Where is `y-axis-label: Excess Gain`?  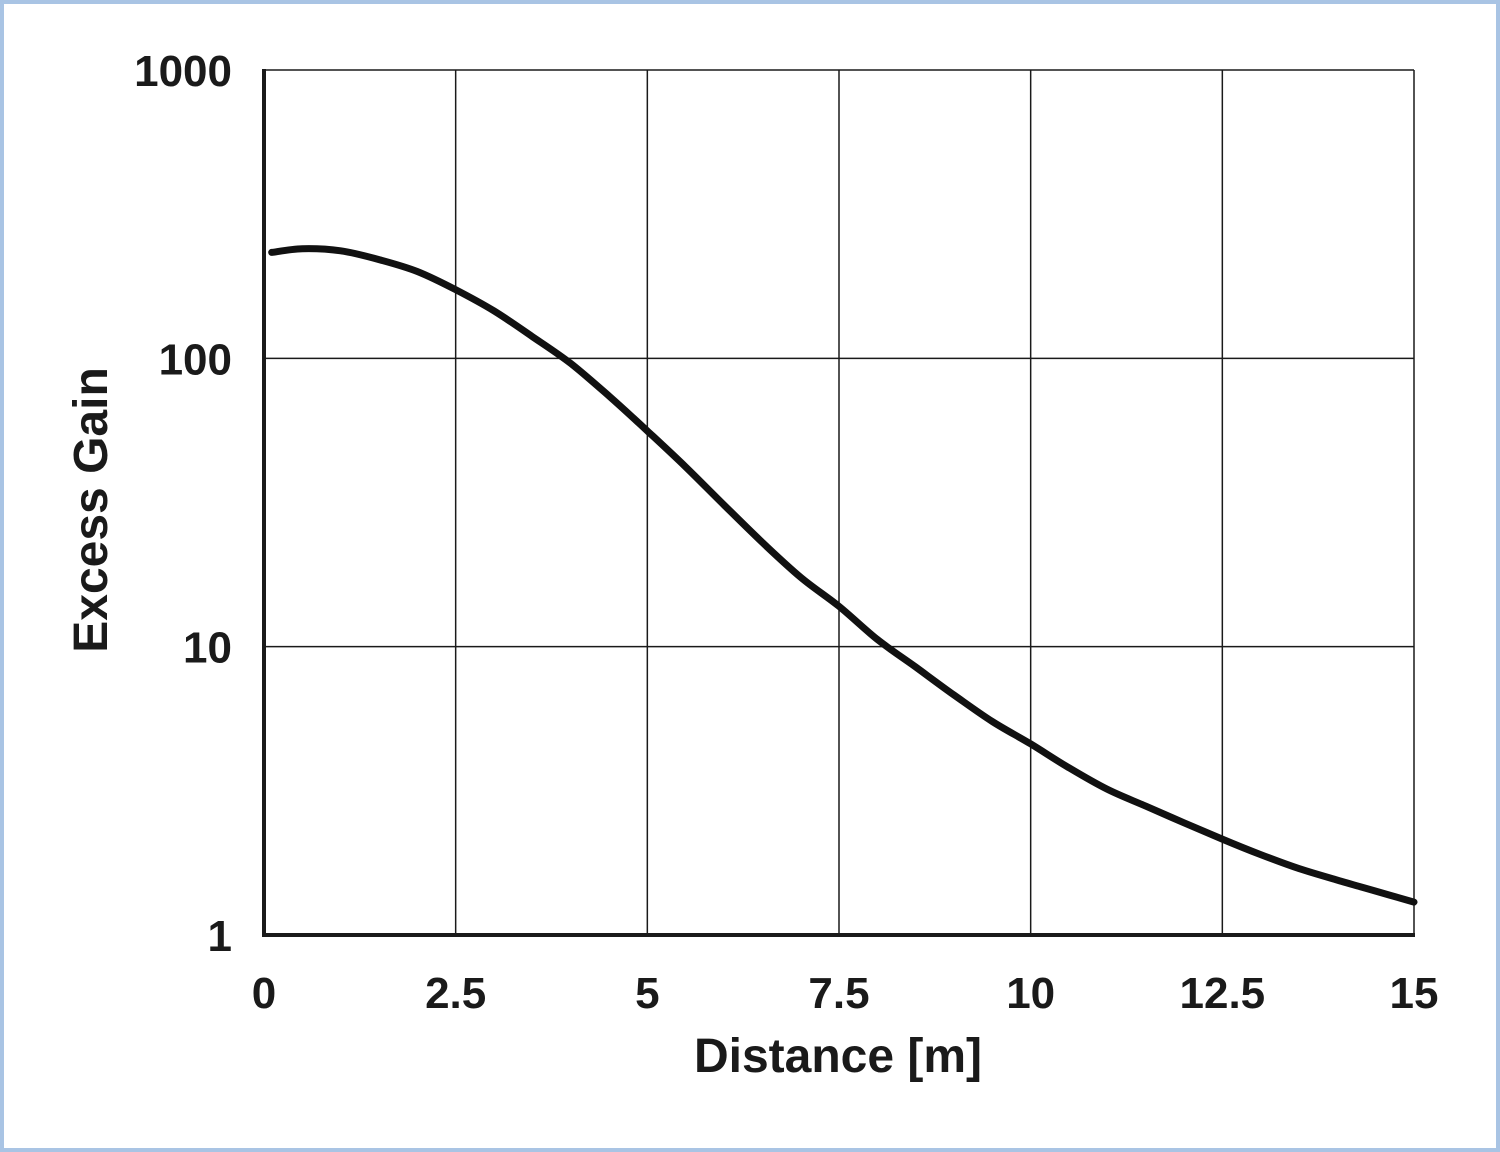
y-axis-label: Excess Gain is located at coordinates (91, 510).